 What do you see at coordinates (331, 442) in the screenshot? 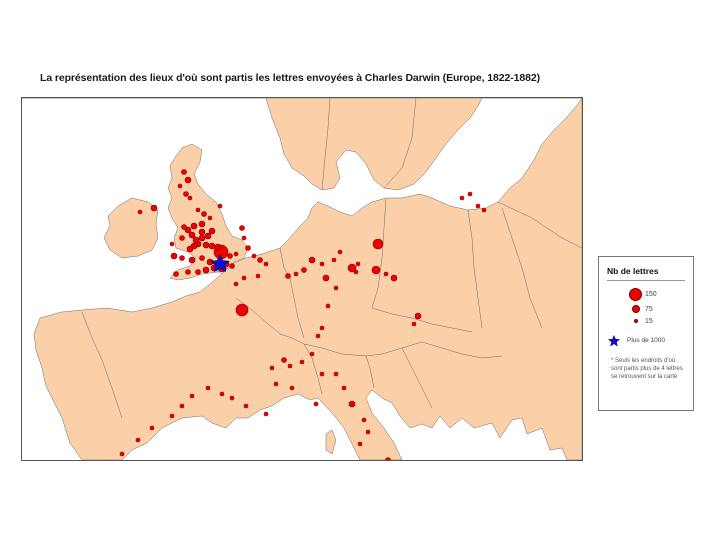
I see `land-corsica` at bounding box center [331, 442].